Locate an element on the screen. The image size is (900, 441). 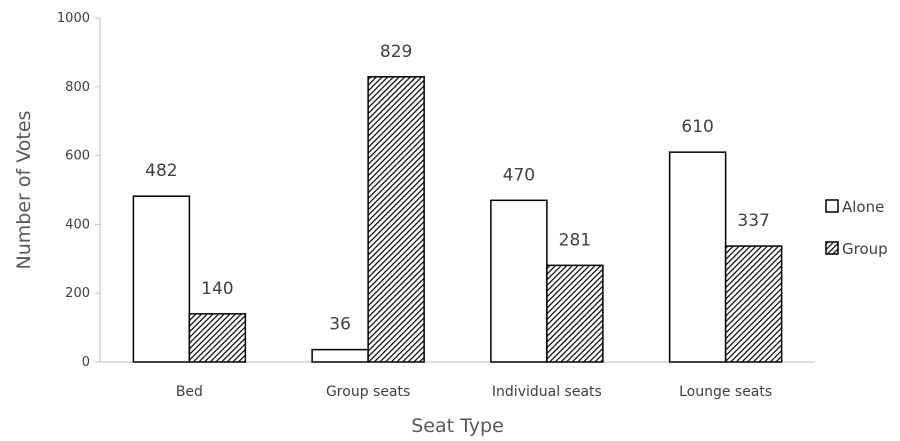
x-tick-label: Bed is located at coordinates (189, 392).